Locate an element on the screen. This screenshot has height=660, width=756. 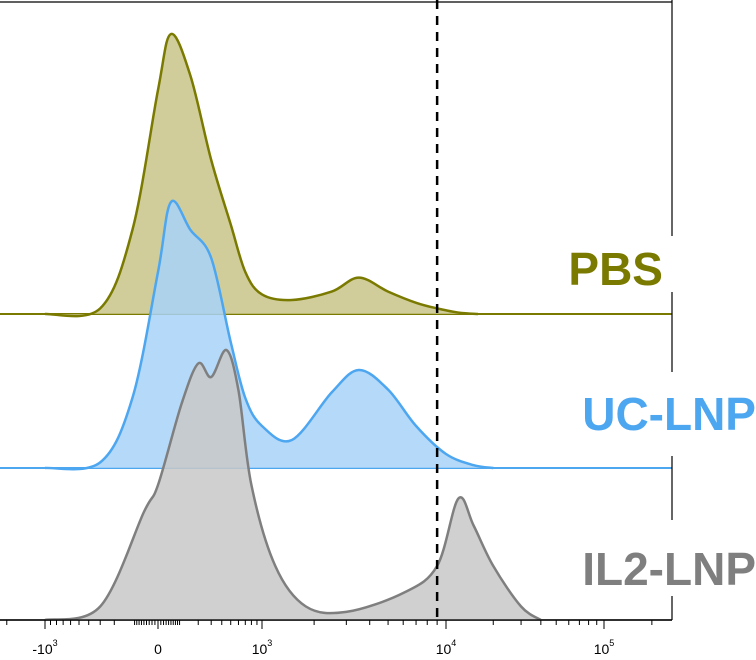
x-tick-label: -103 is located at coordinates (44, 647).